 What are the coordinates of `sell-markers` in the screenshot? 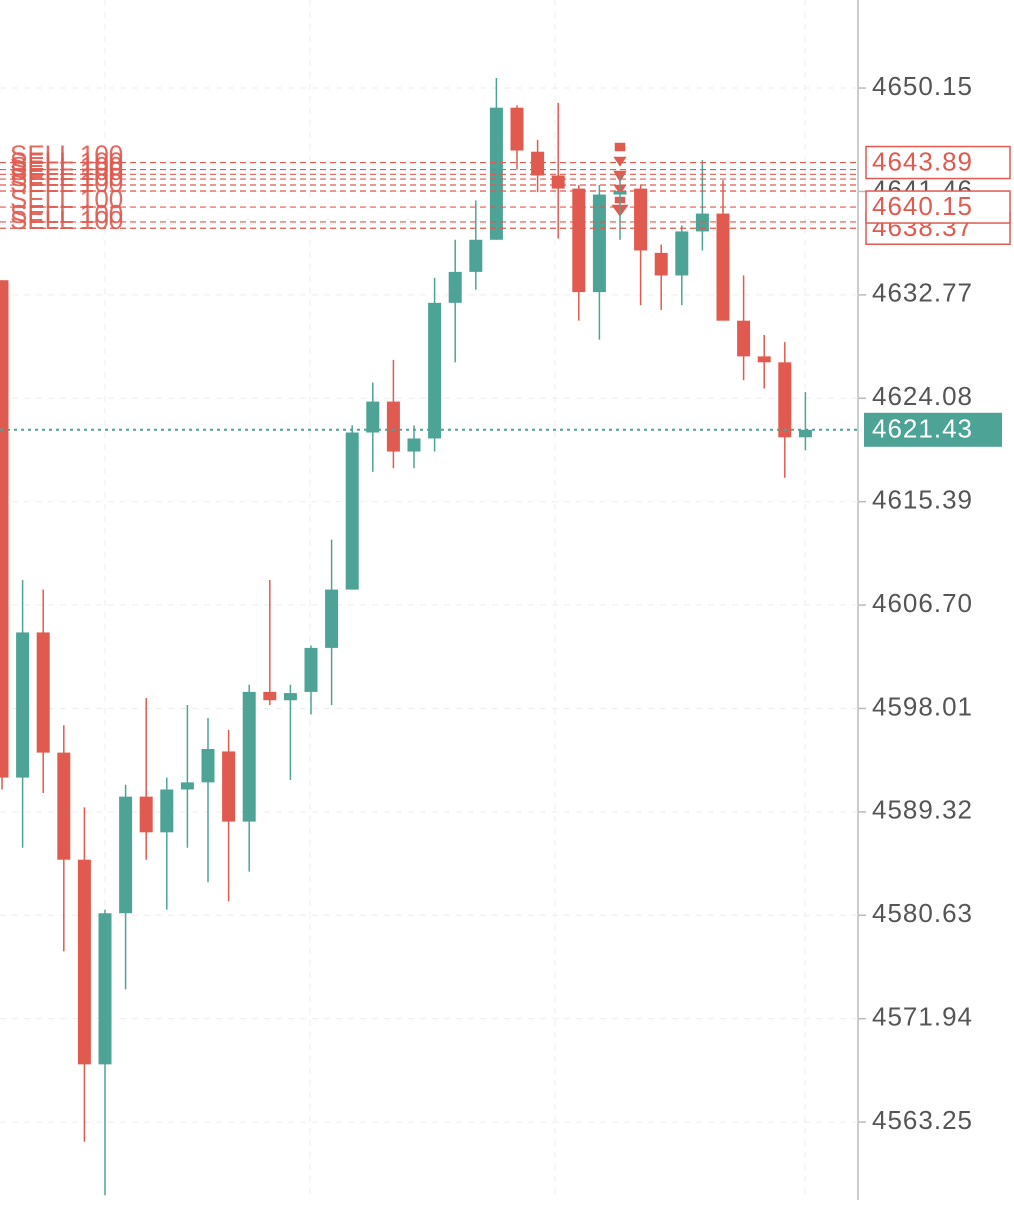 It's located at (620, 180).